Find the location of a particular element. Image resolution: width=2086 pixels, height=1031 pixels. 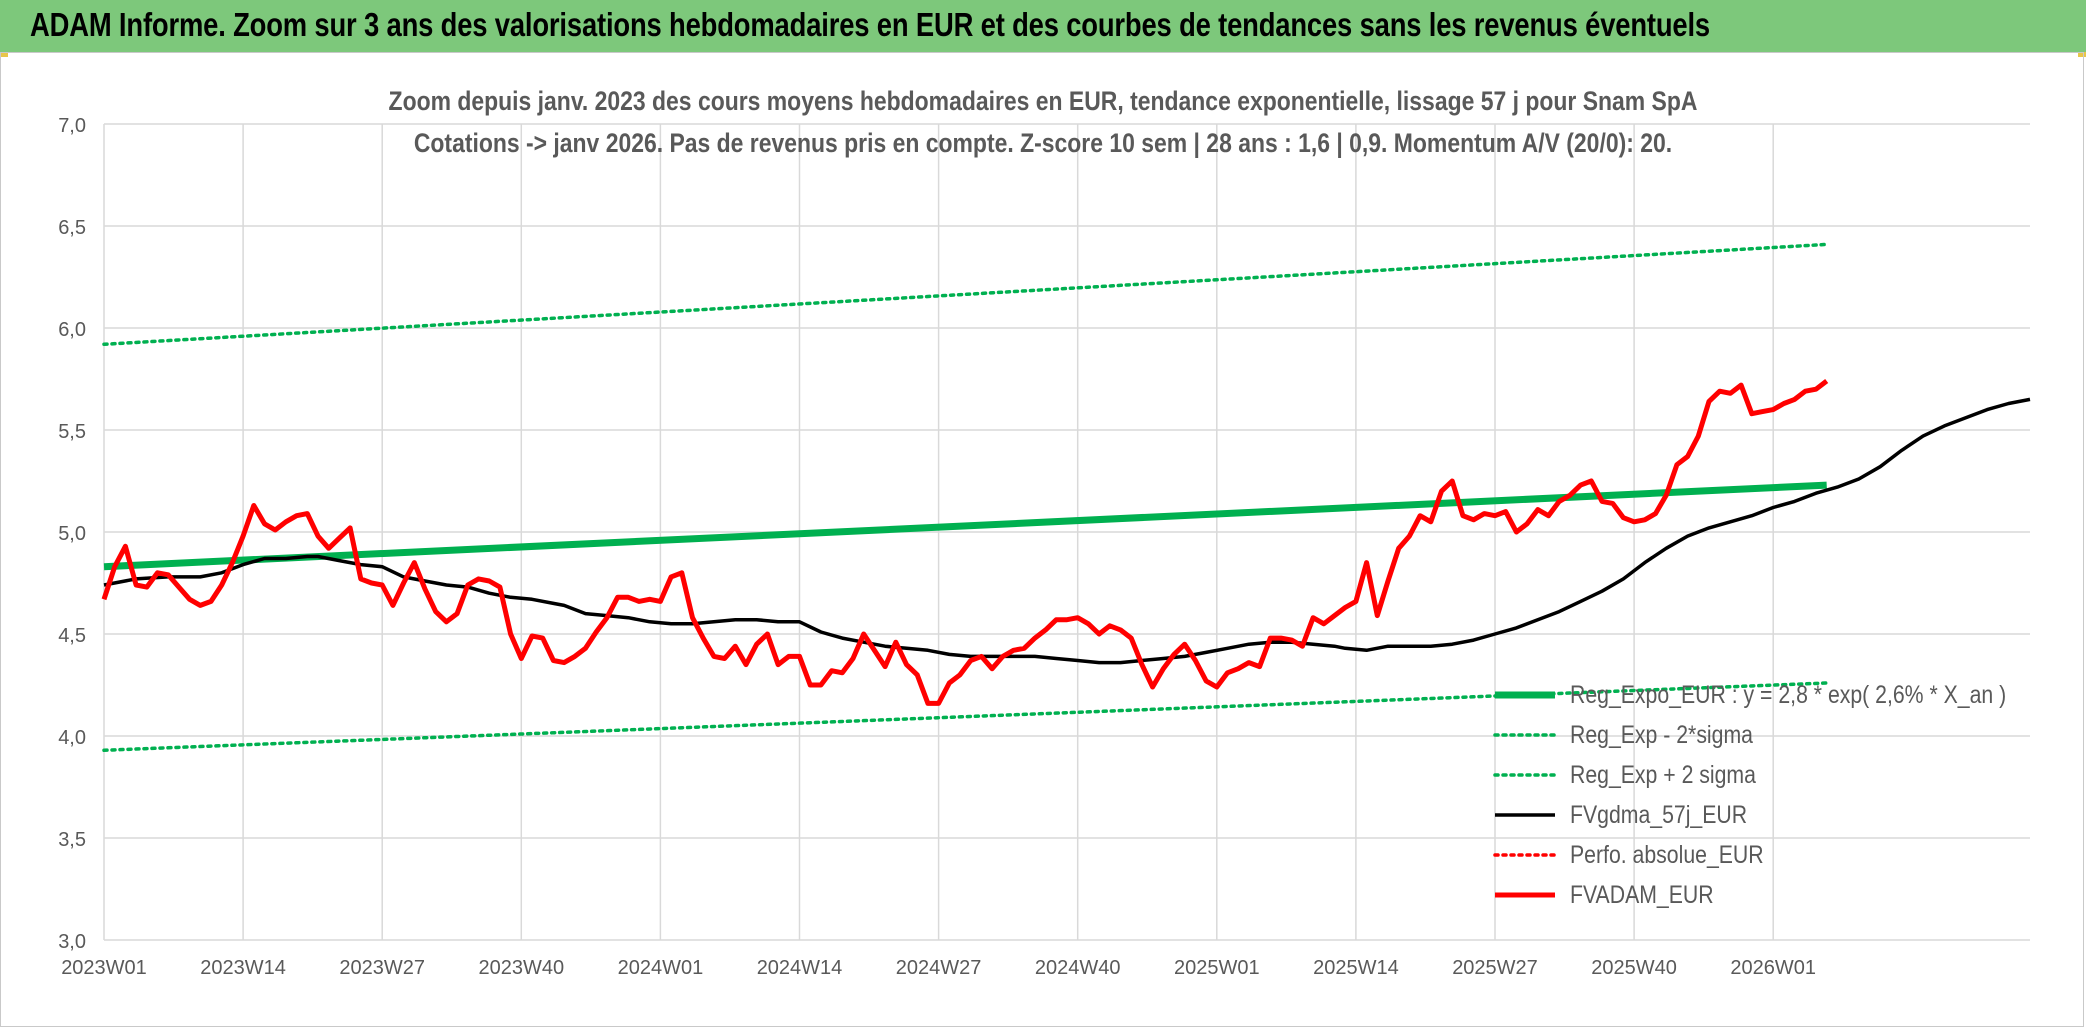

x-tick-label: 2024W27 is located at coordinates (939, 968).